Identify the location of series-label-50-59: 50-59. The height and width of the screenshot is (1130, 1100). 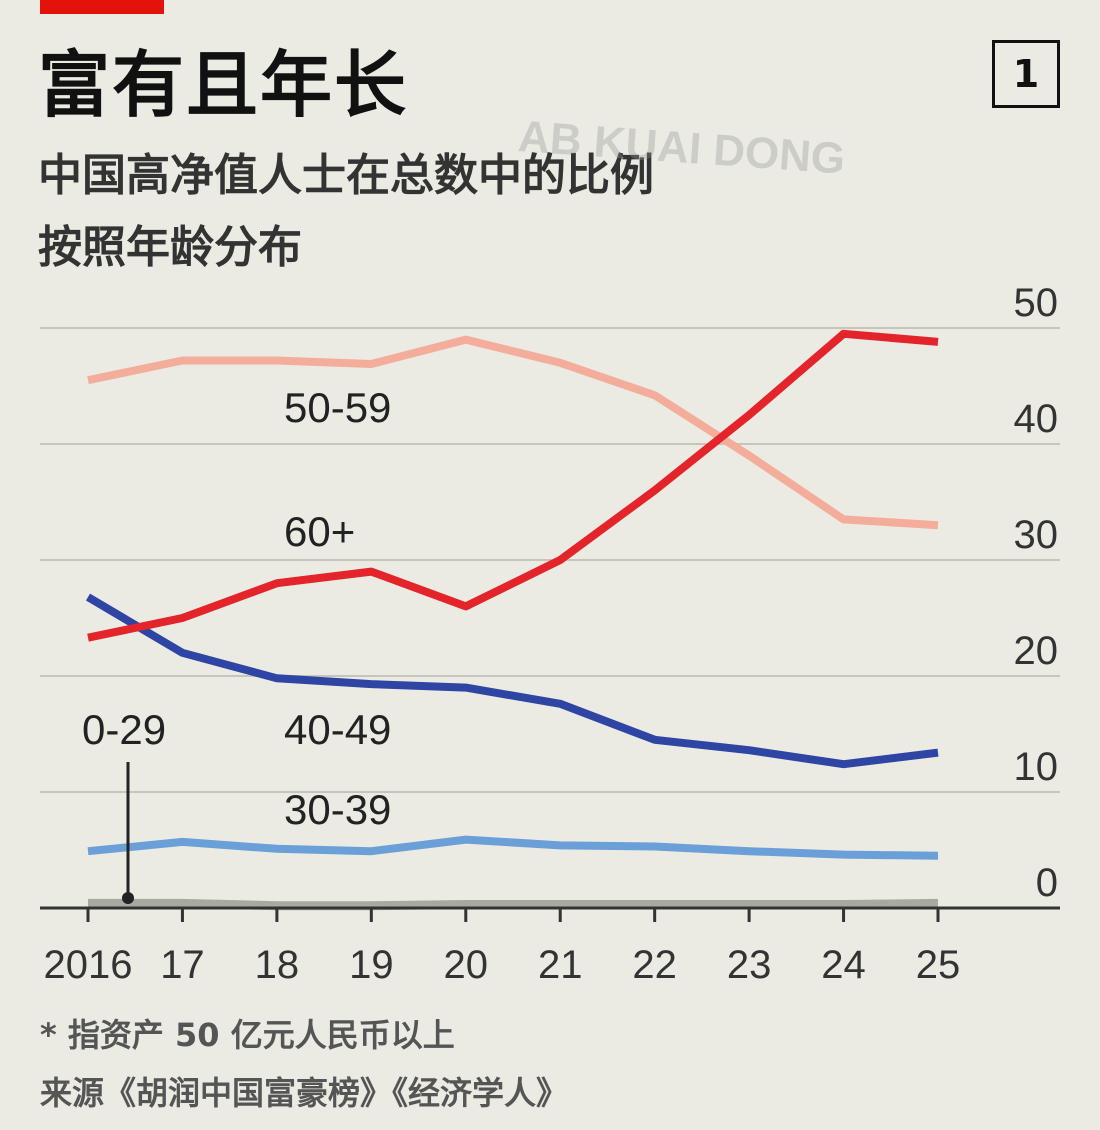
(337, 407).